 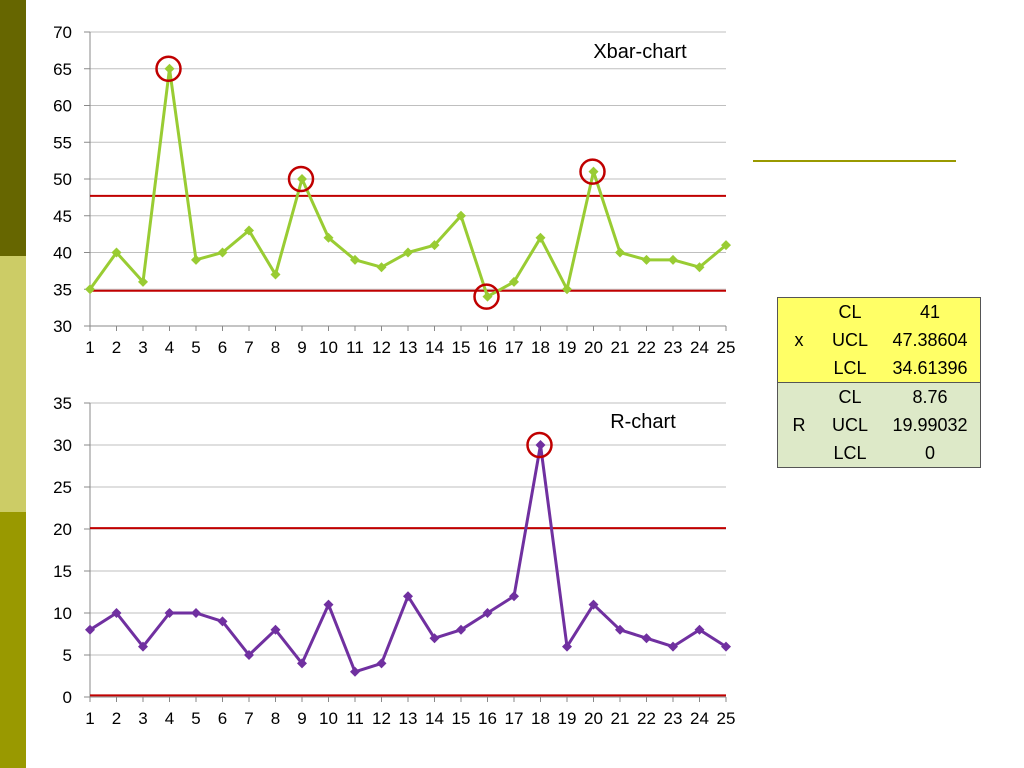 I want to click on xbar-x-tick-label: 21, so click(x=620, y=347).